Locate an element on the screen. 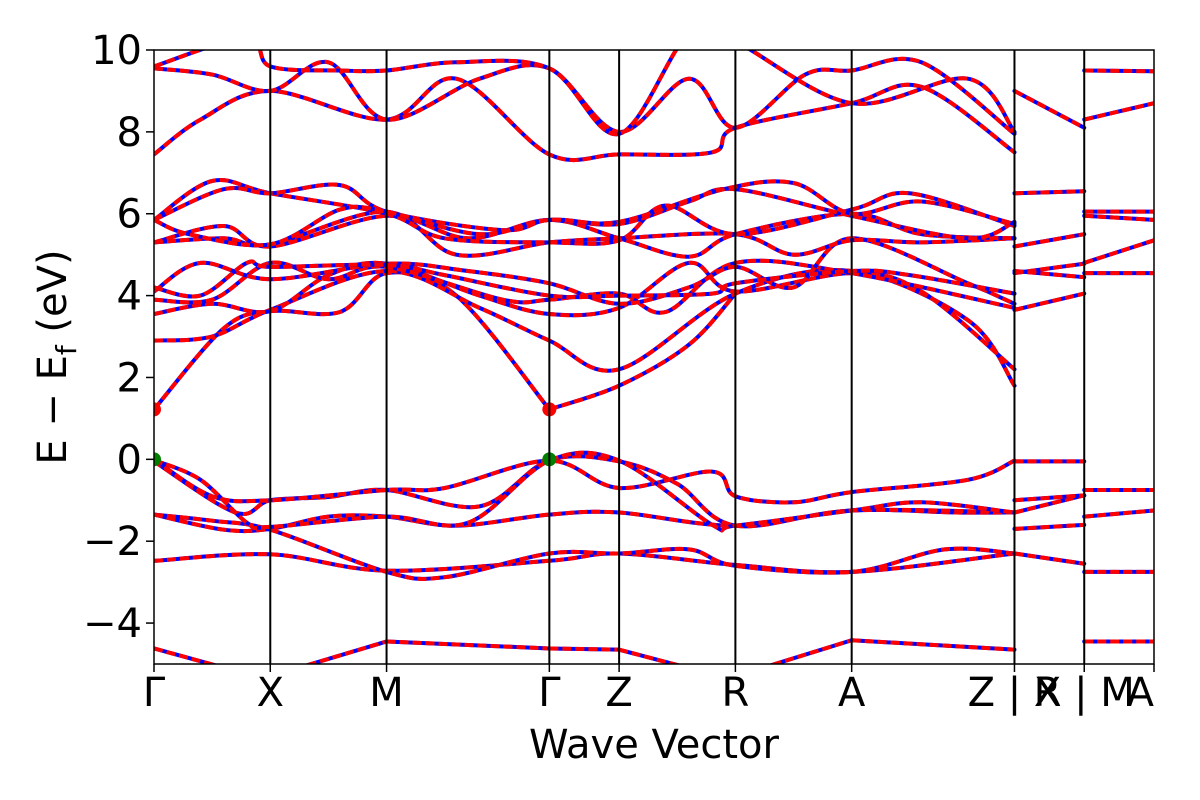 The height and width of the screenshot is (800, 1200). cbm-marker is located at coordinates (157, 409).